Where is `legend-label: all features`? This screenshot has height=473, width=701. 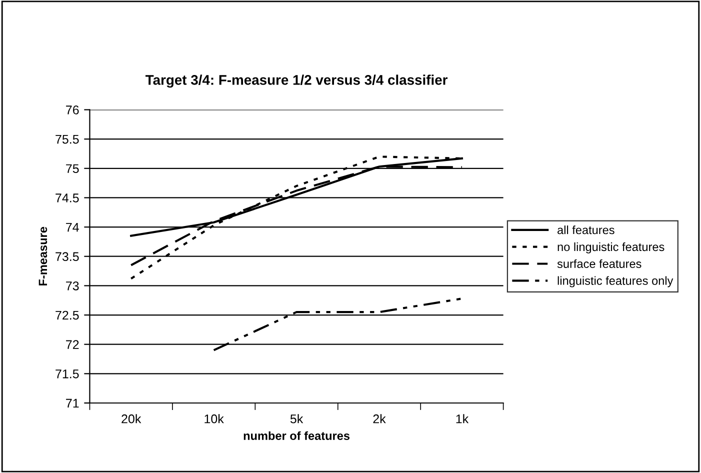 legend-label: all features is located at coordinates (586, 230).